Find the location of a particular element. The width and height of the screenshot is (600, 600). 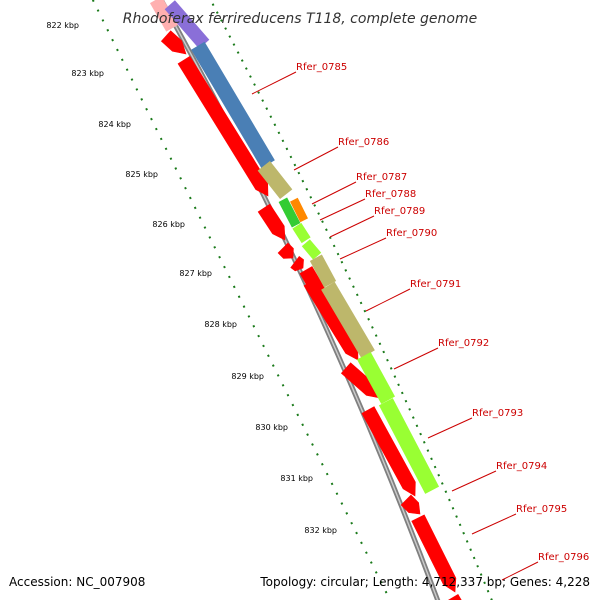

gene-label: Rfer_0795 is located at coordinates (541, 509).